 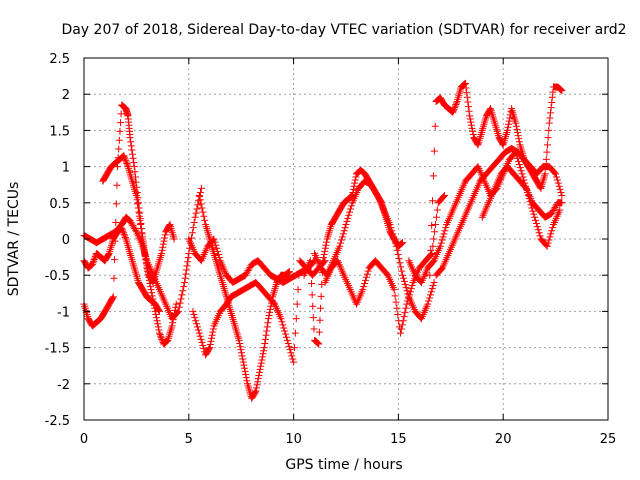 What do you see at coordinates (259, 311) in the screenshot?
I see `series-track-f` at bounding box center [259, 311].